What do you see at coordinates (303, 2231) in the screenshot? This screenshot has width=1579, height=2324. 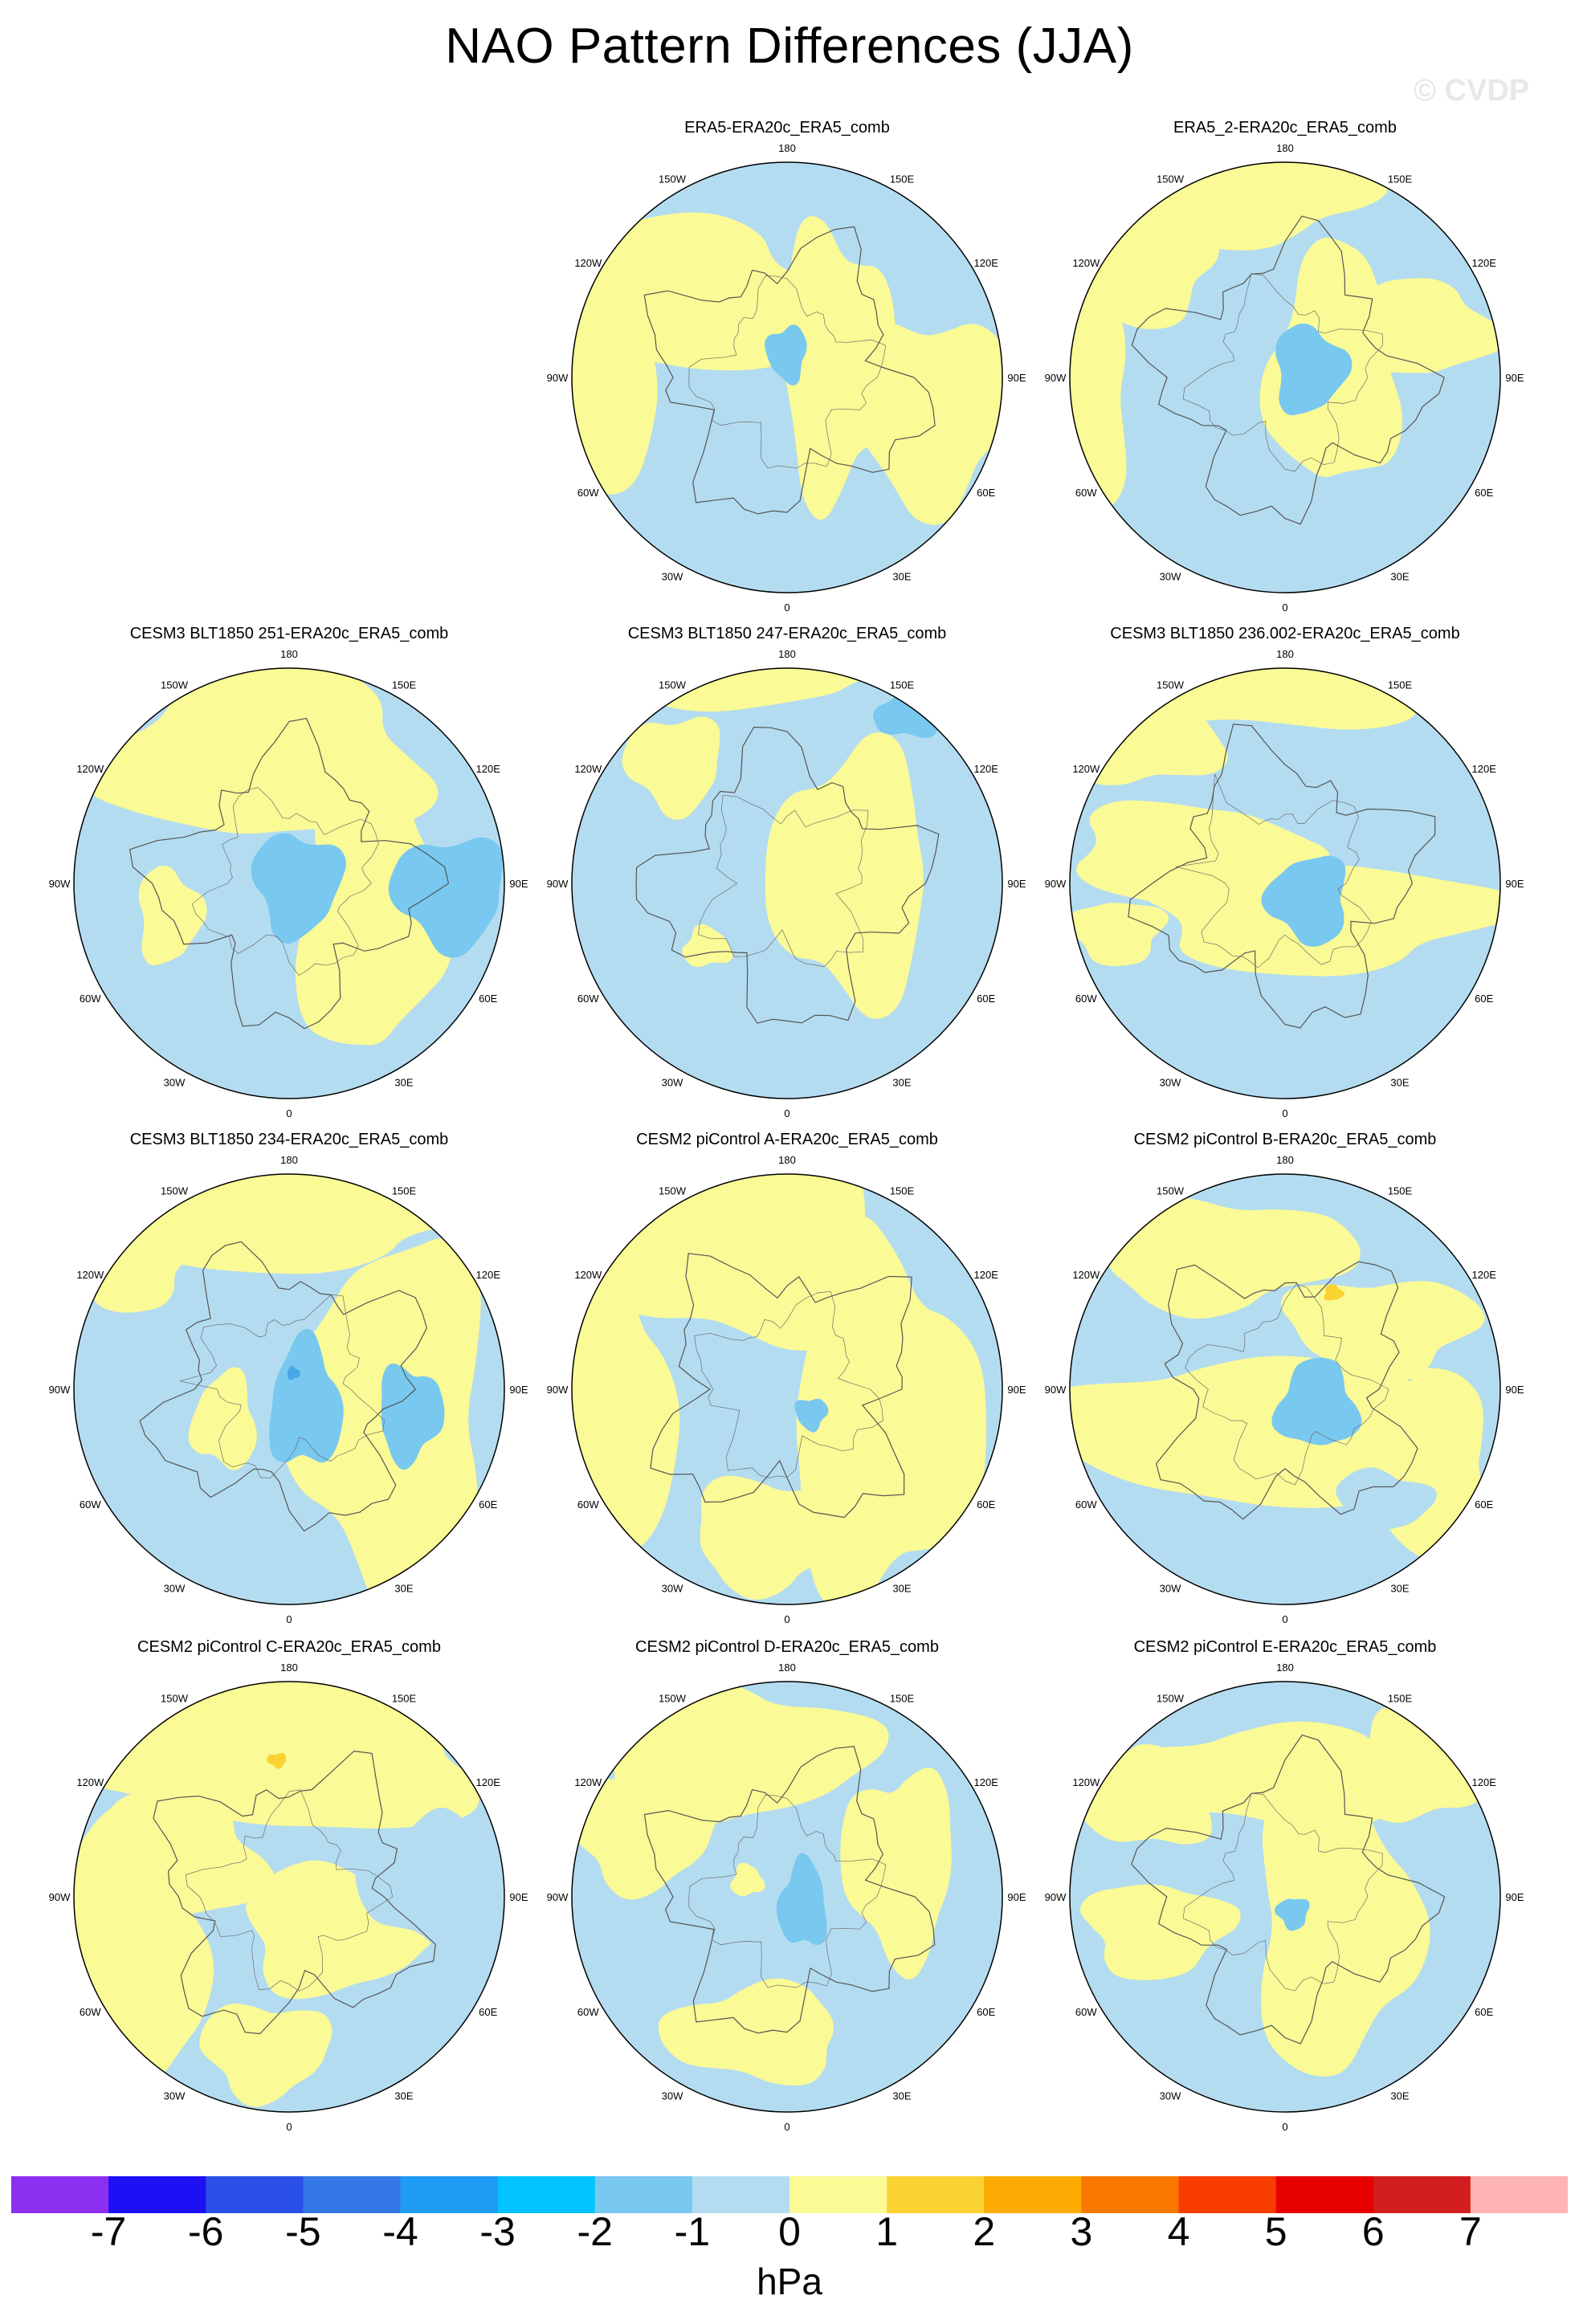 I see `colorbar-tick-label: -5` at bounding box center [303, 2231].